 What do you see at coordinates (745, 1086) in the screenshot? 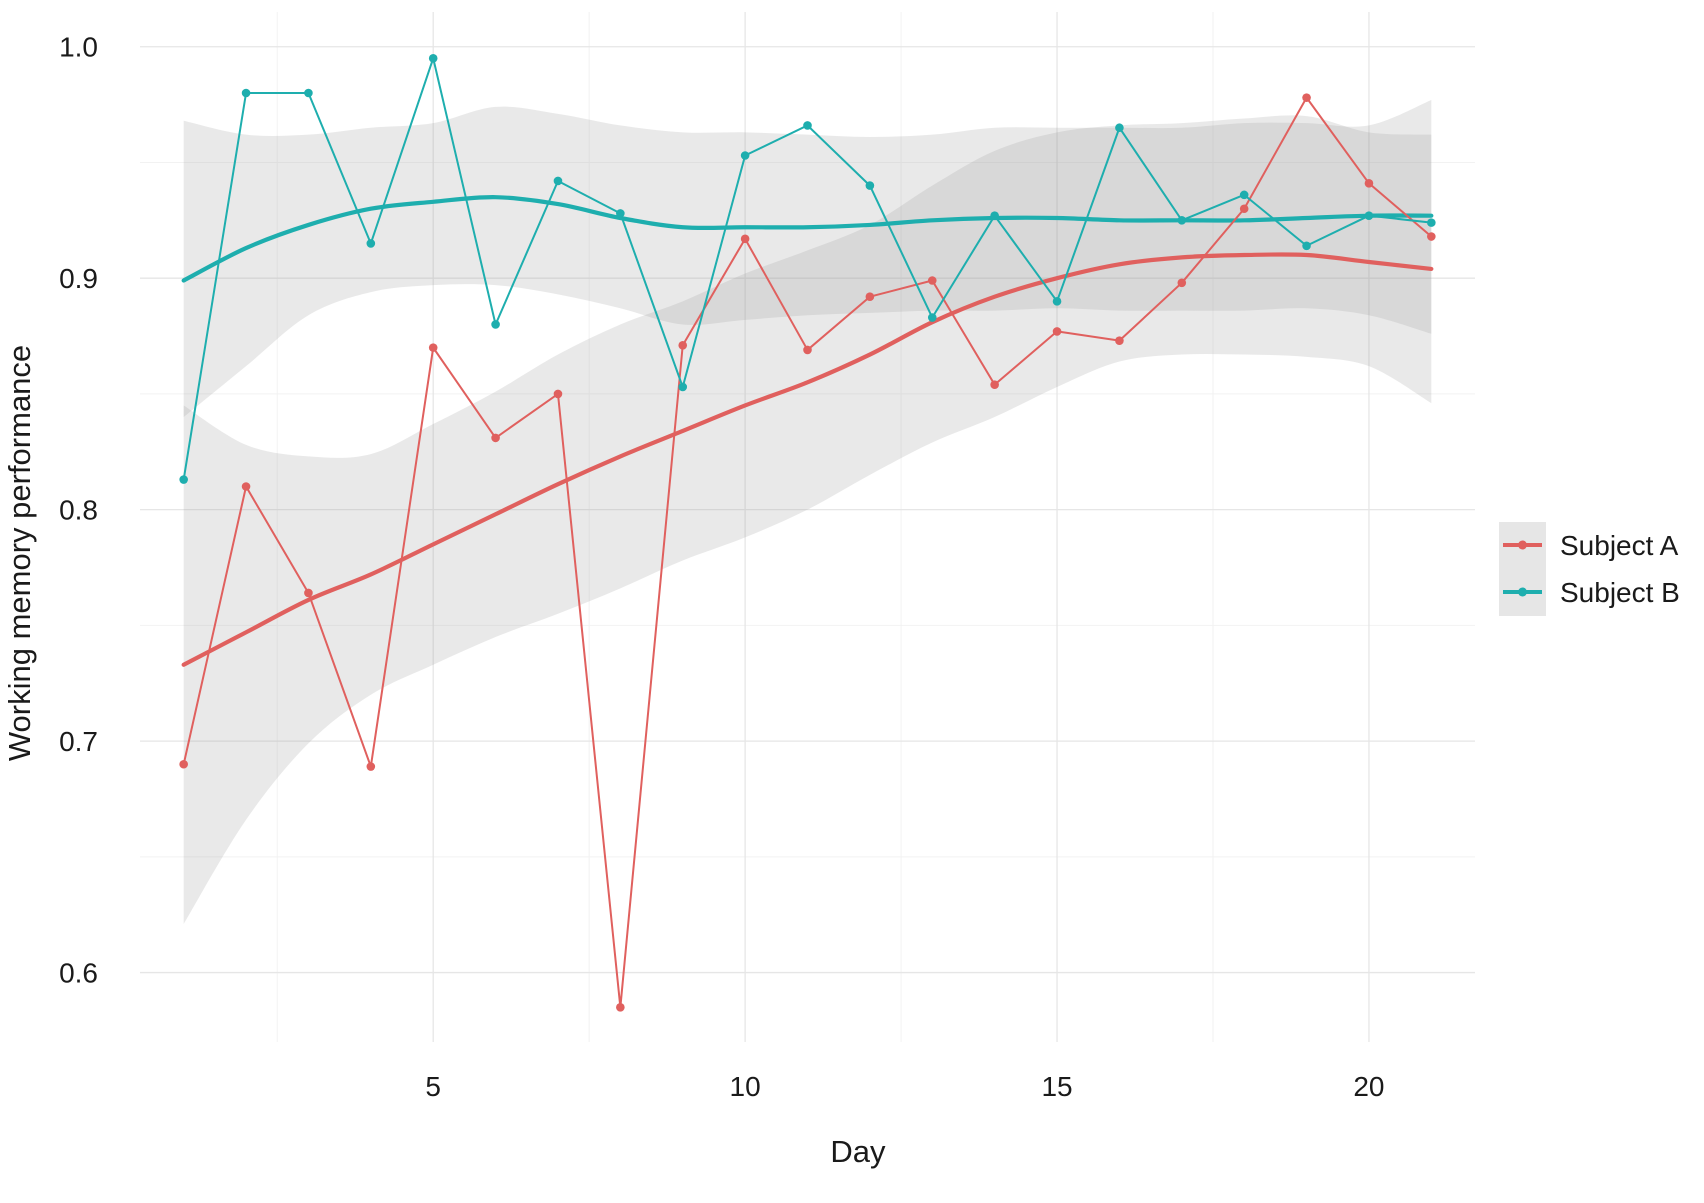
I see `x-tick-label: 10` at bounding box center [745, 1086].